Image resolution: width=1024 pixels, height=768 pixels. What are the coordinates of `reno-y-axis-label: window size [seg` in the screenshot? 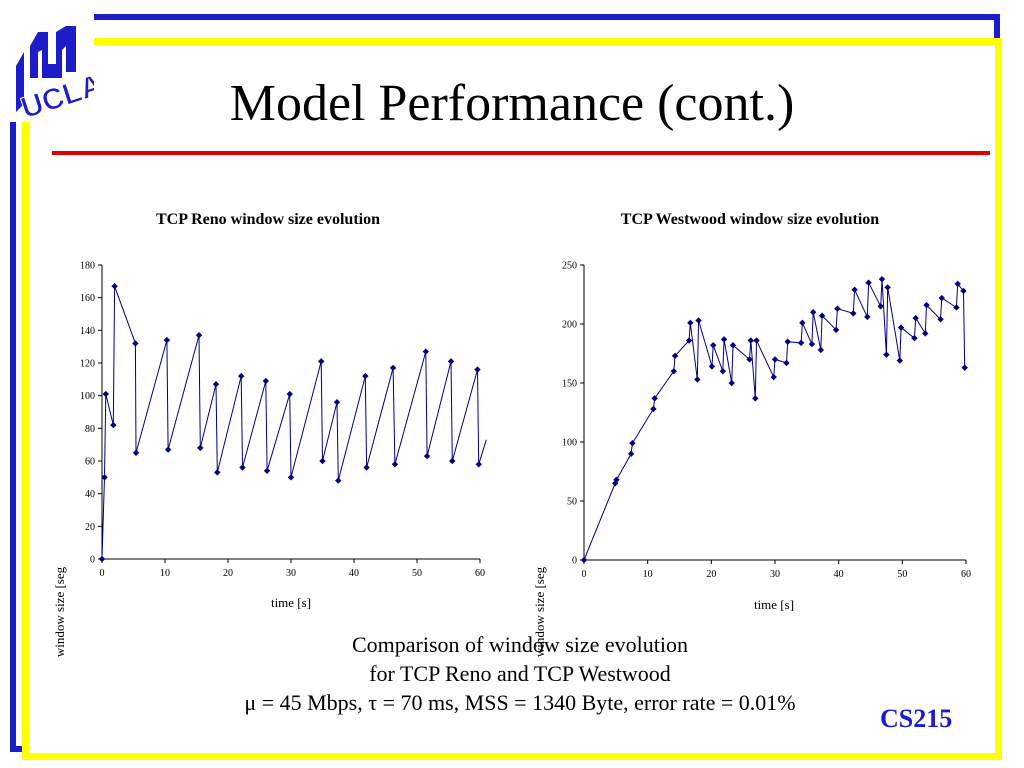 It's located at (59, 611).